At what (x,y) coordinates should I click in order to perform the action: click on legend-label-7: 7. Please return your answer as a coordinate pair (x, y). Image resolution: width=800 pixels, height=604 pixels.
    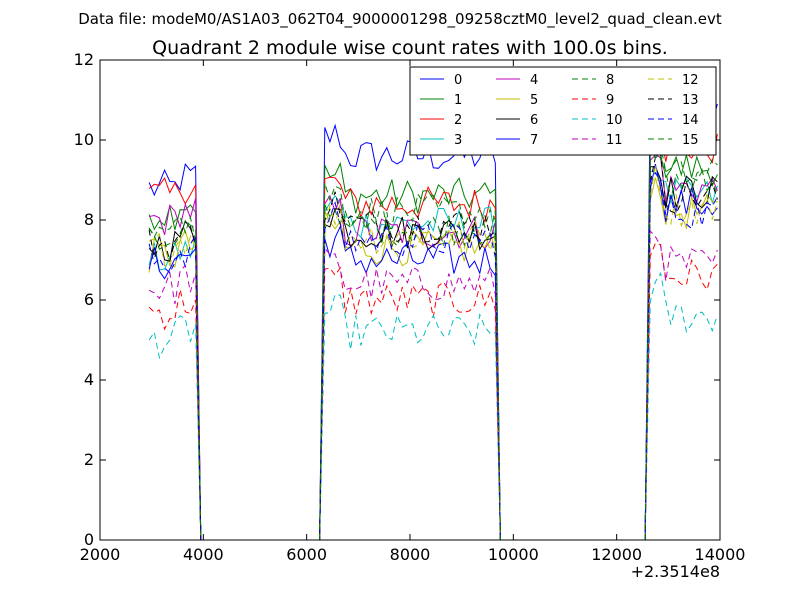
    Looking at the image, I should click on (534, 140).